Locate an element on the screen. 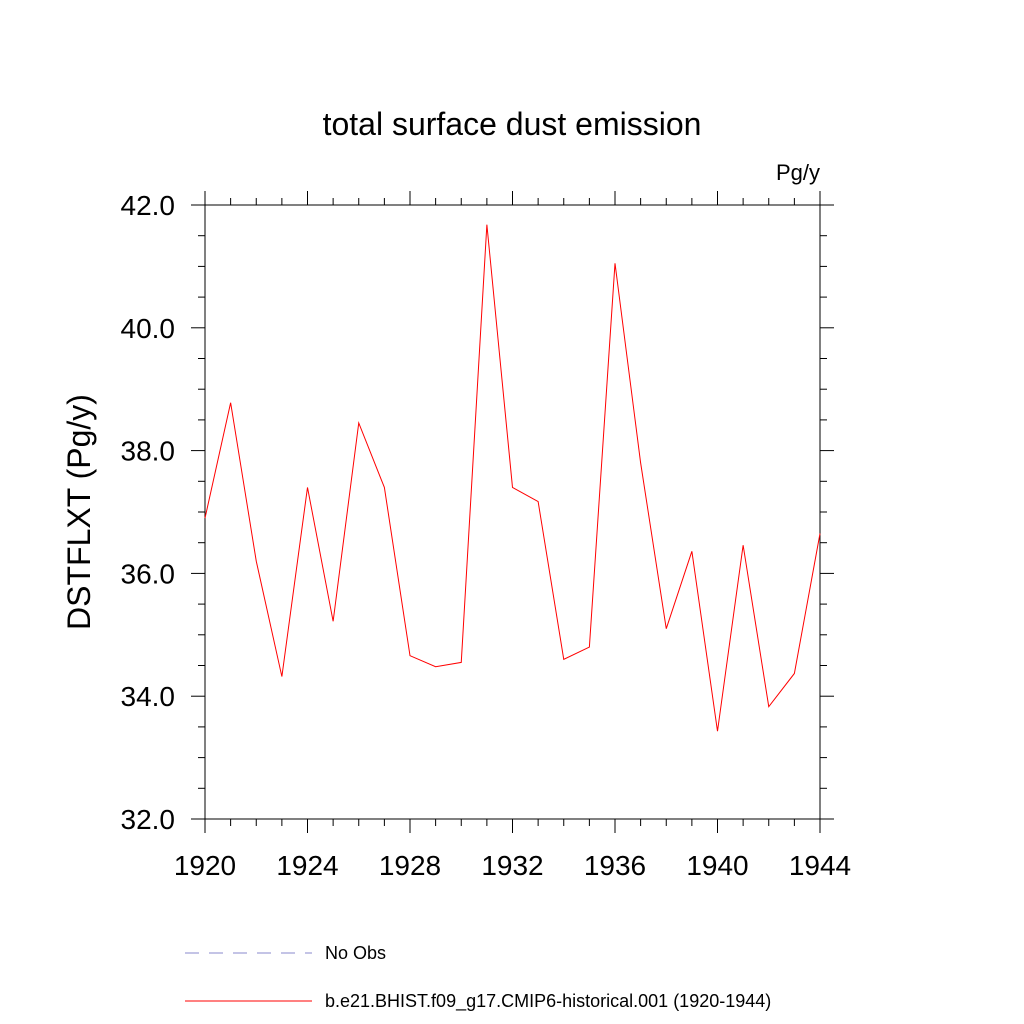 The height and width of the screenshot is (1024, 1024). y-tick-label: 40.0 is located at coordinates (148, 328).